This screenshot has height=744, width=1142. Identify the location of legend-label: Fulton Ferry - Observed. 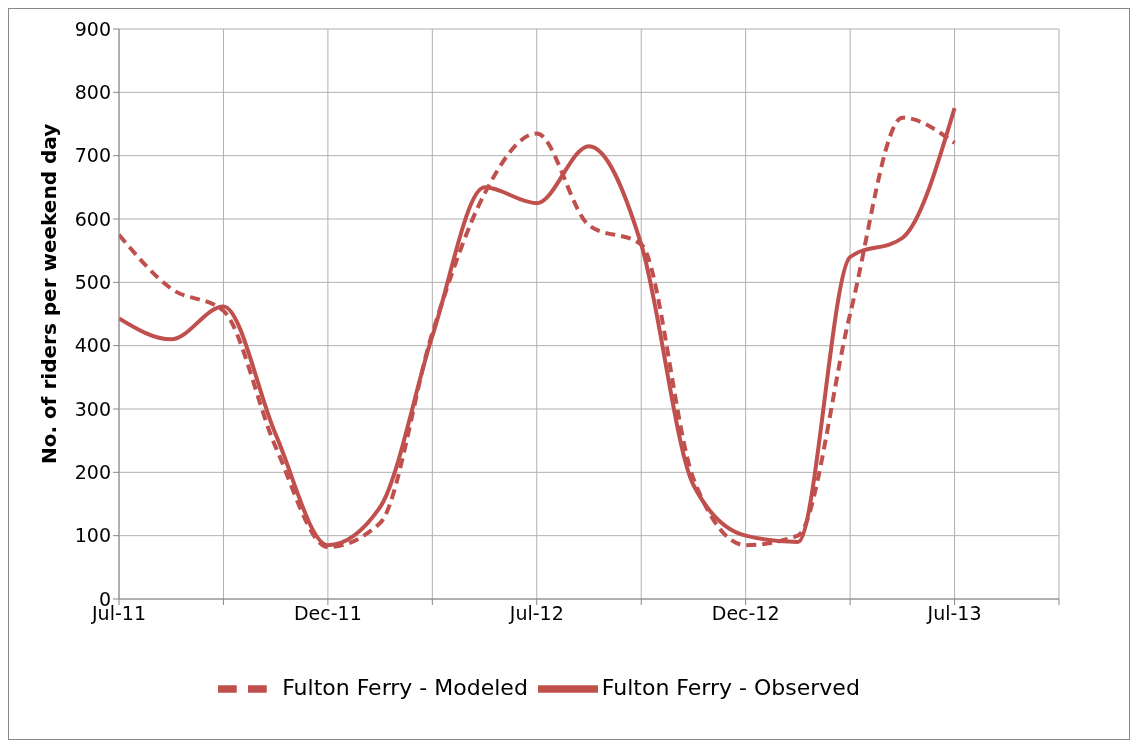
(730, 687).